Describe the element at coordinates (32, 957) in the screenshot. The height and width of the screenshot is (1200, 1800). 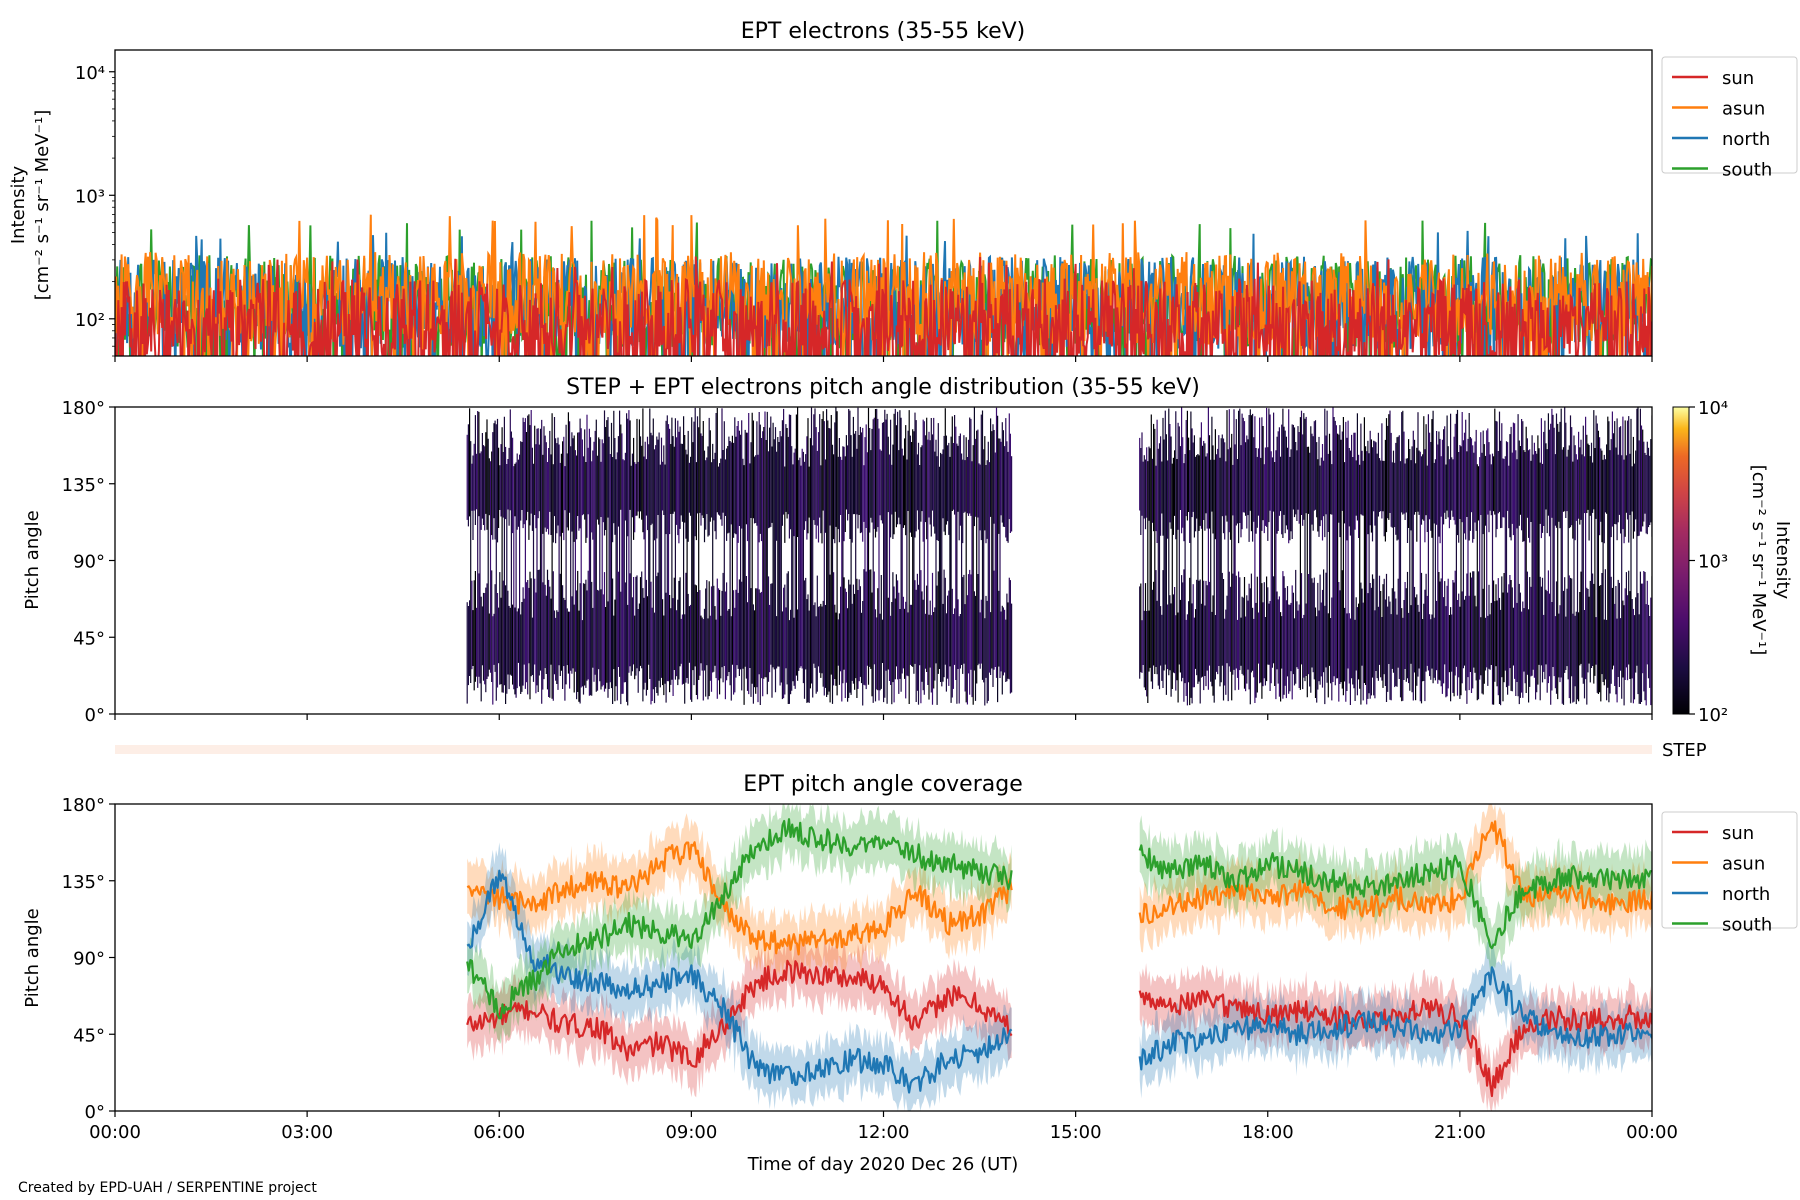
I see `panel-3-ylabel: Pitch angle` at that location.